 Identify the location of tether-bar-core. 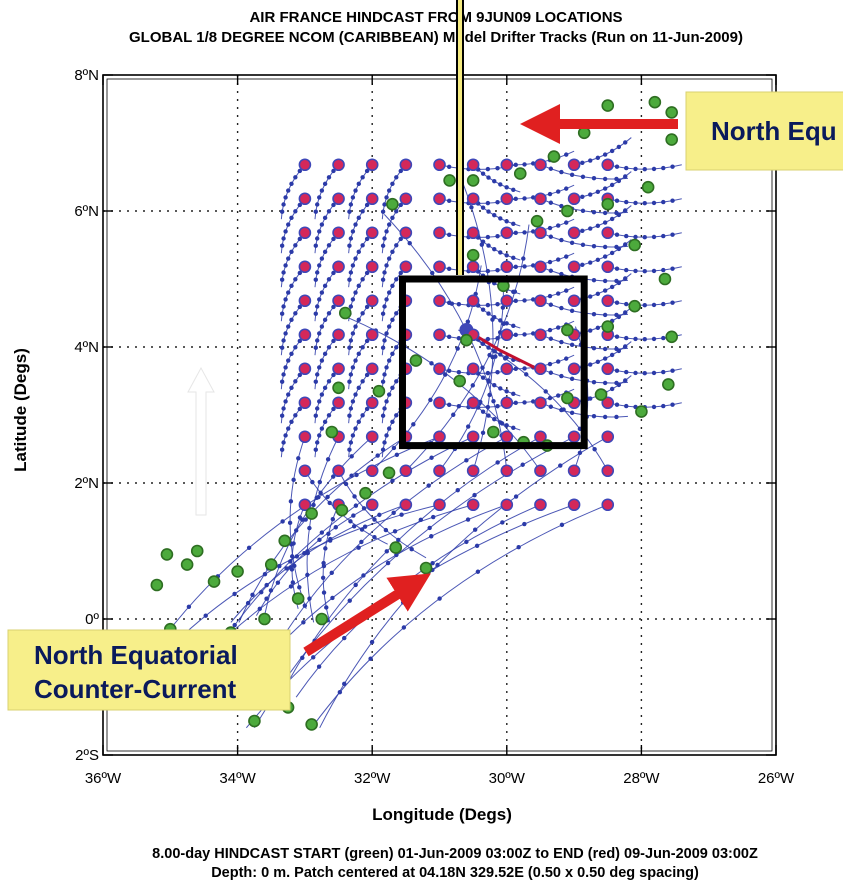
(460, 137).